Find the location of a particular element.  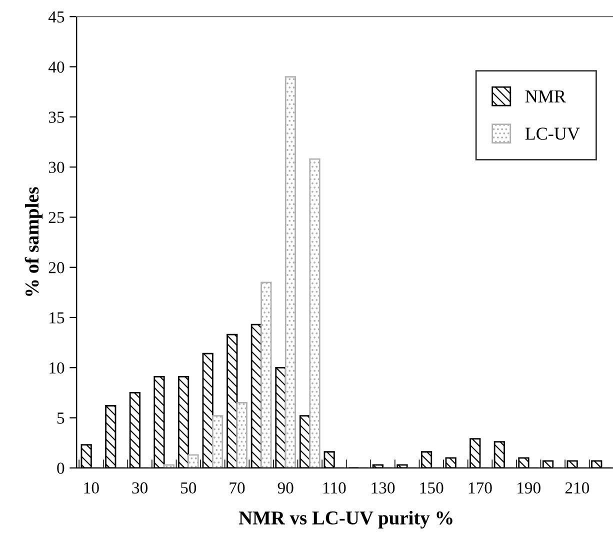

x-tick-label: 190 is located at coordinates (529, 488).